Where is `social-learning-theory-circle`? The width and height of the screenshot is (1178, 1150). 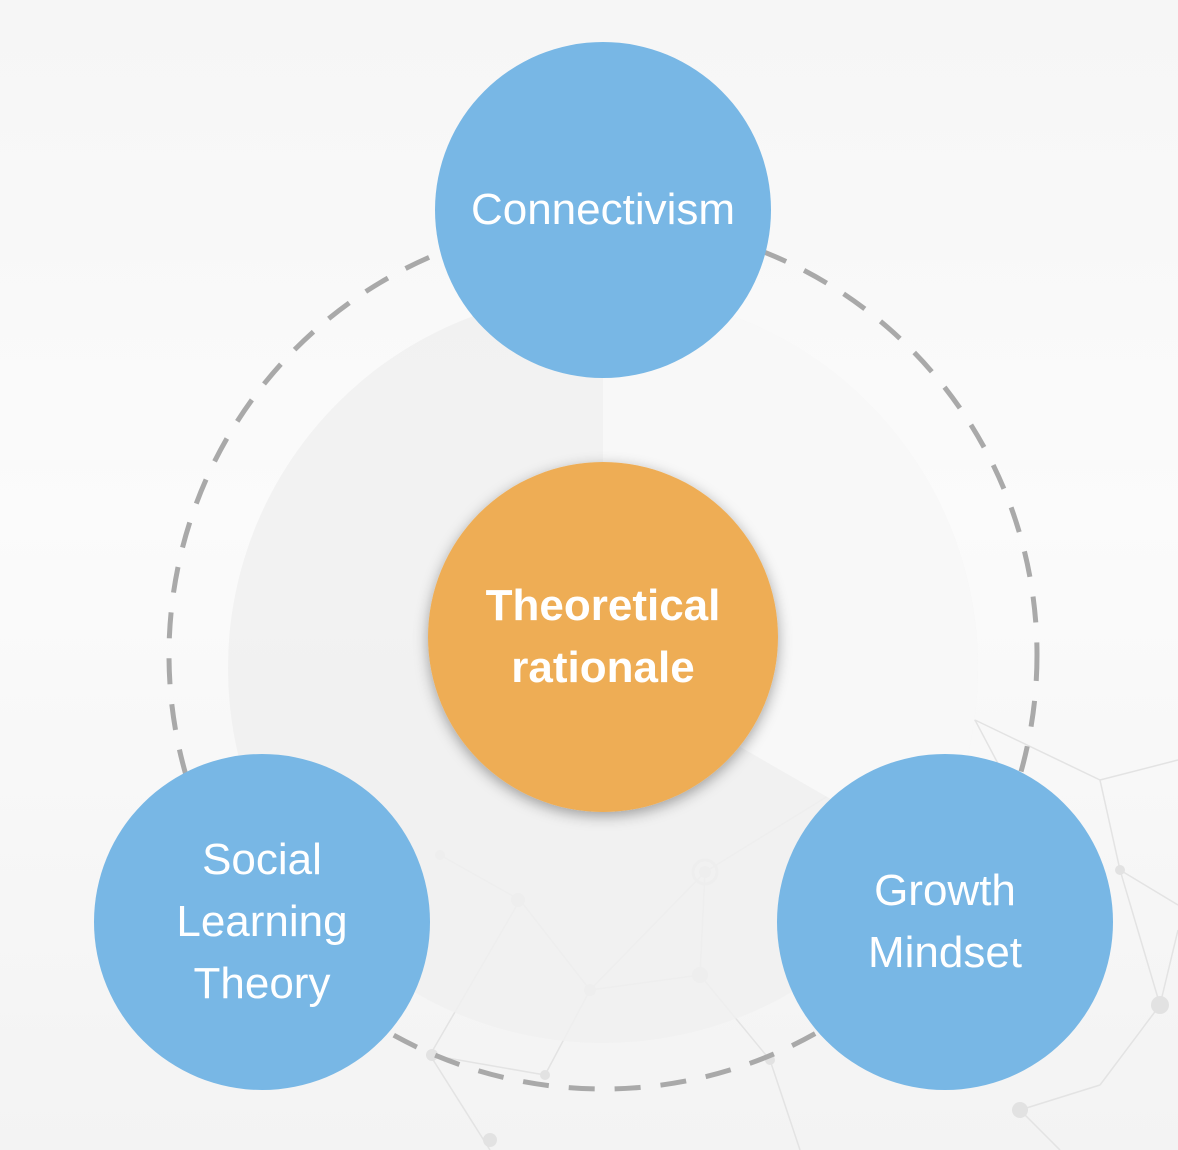 social-learning-theory-circle is located at coordinates (262, 922).